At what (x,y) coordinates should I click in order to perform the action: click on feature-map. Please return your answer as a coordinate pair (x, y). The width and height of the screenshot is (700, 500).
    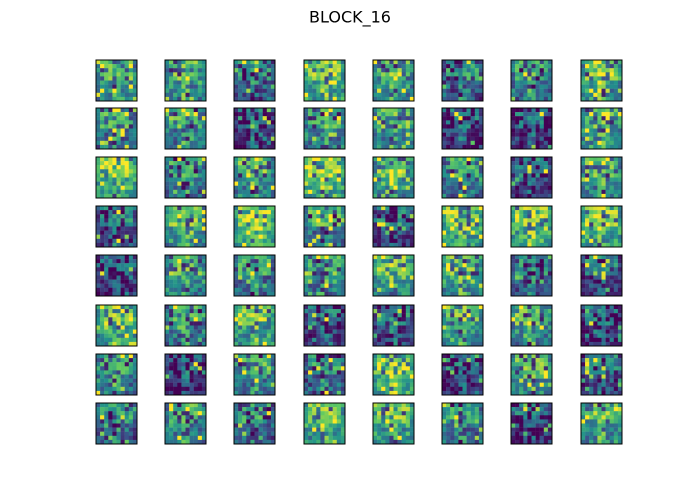
    Looking at the image, I should click on (531, 128).